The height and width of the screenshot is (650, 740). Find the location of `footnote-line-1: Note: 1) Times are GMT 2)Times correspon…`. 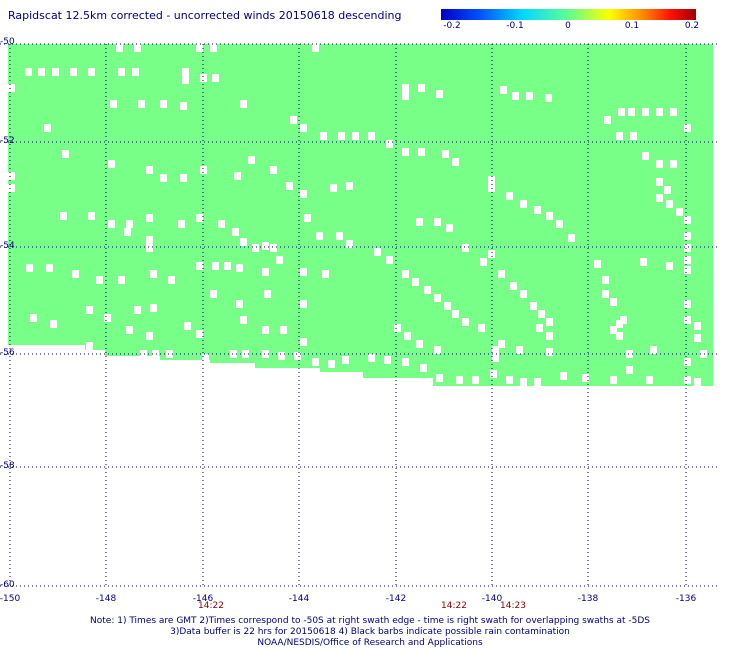

footnote-line-1: Note: 1) Times are GMT 2)Times correspon… is located at coordinates (370, 621).